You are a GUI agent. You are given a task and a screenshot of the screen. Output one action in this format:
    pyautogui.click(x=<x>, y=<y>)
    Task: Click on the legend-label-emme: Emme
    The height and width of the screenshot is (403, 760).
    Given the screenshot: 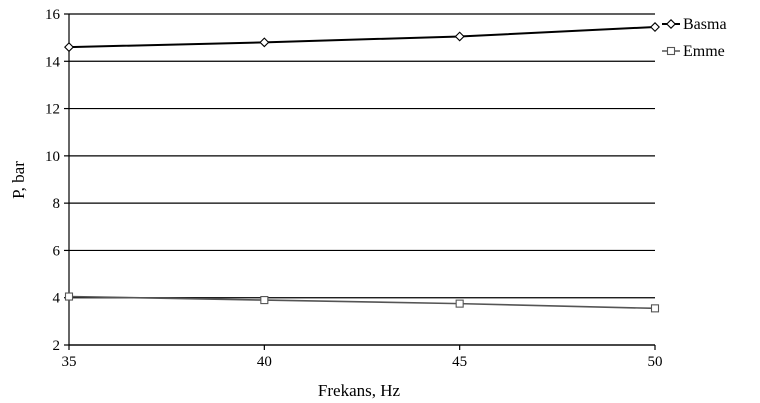 What is the action you would take?
    pyautogui.click(x=704, y=51)
    